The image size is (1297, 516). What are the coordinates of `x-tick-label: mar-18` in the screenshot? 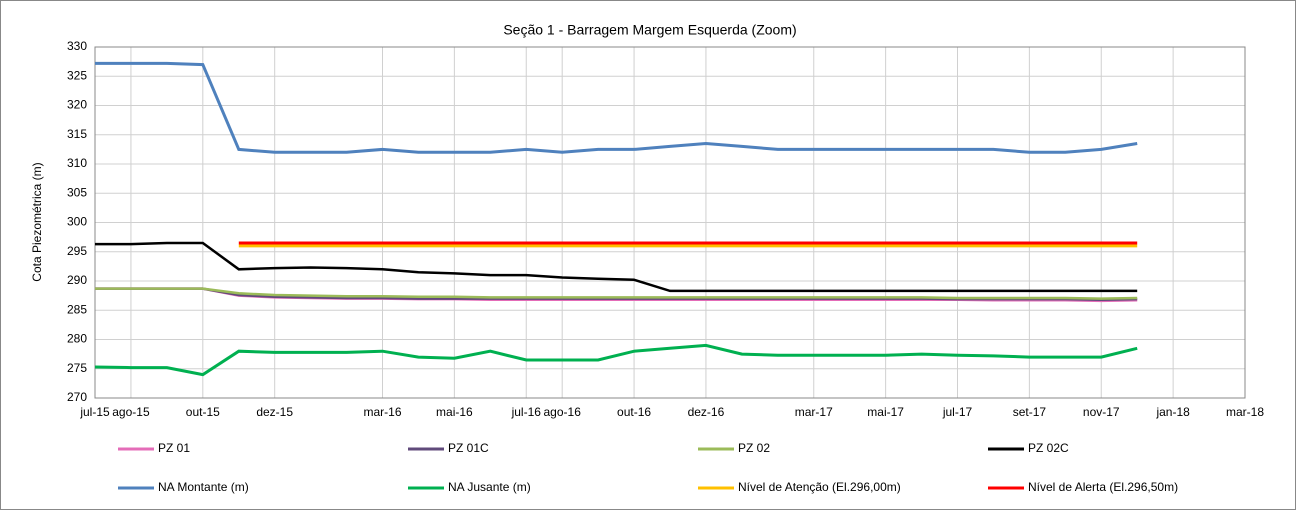 It's located at (1245, 412).